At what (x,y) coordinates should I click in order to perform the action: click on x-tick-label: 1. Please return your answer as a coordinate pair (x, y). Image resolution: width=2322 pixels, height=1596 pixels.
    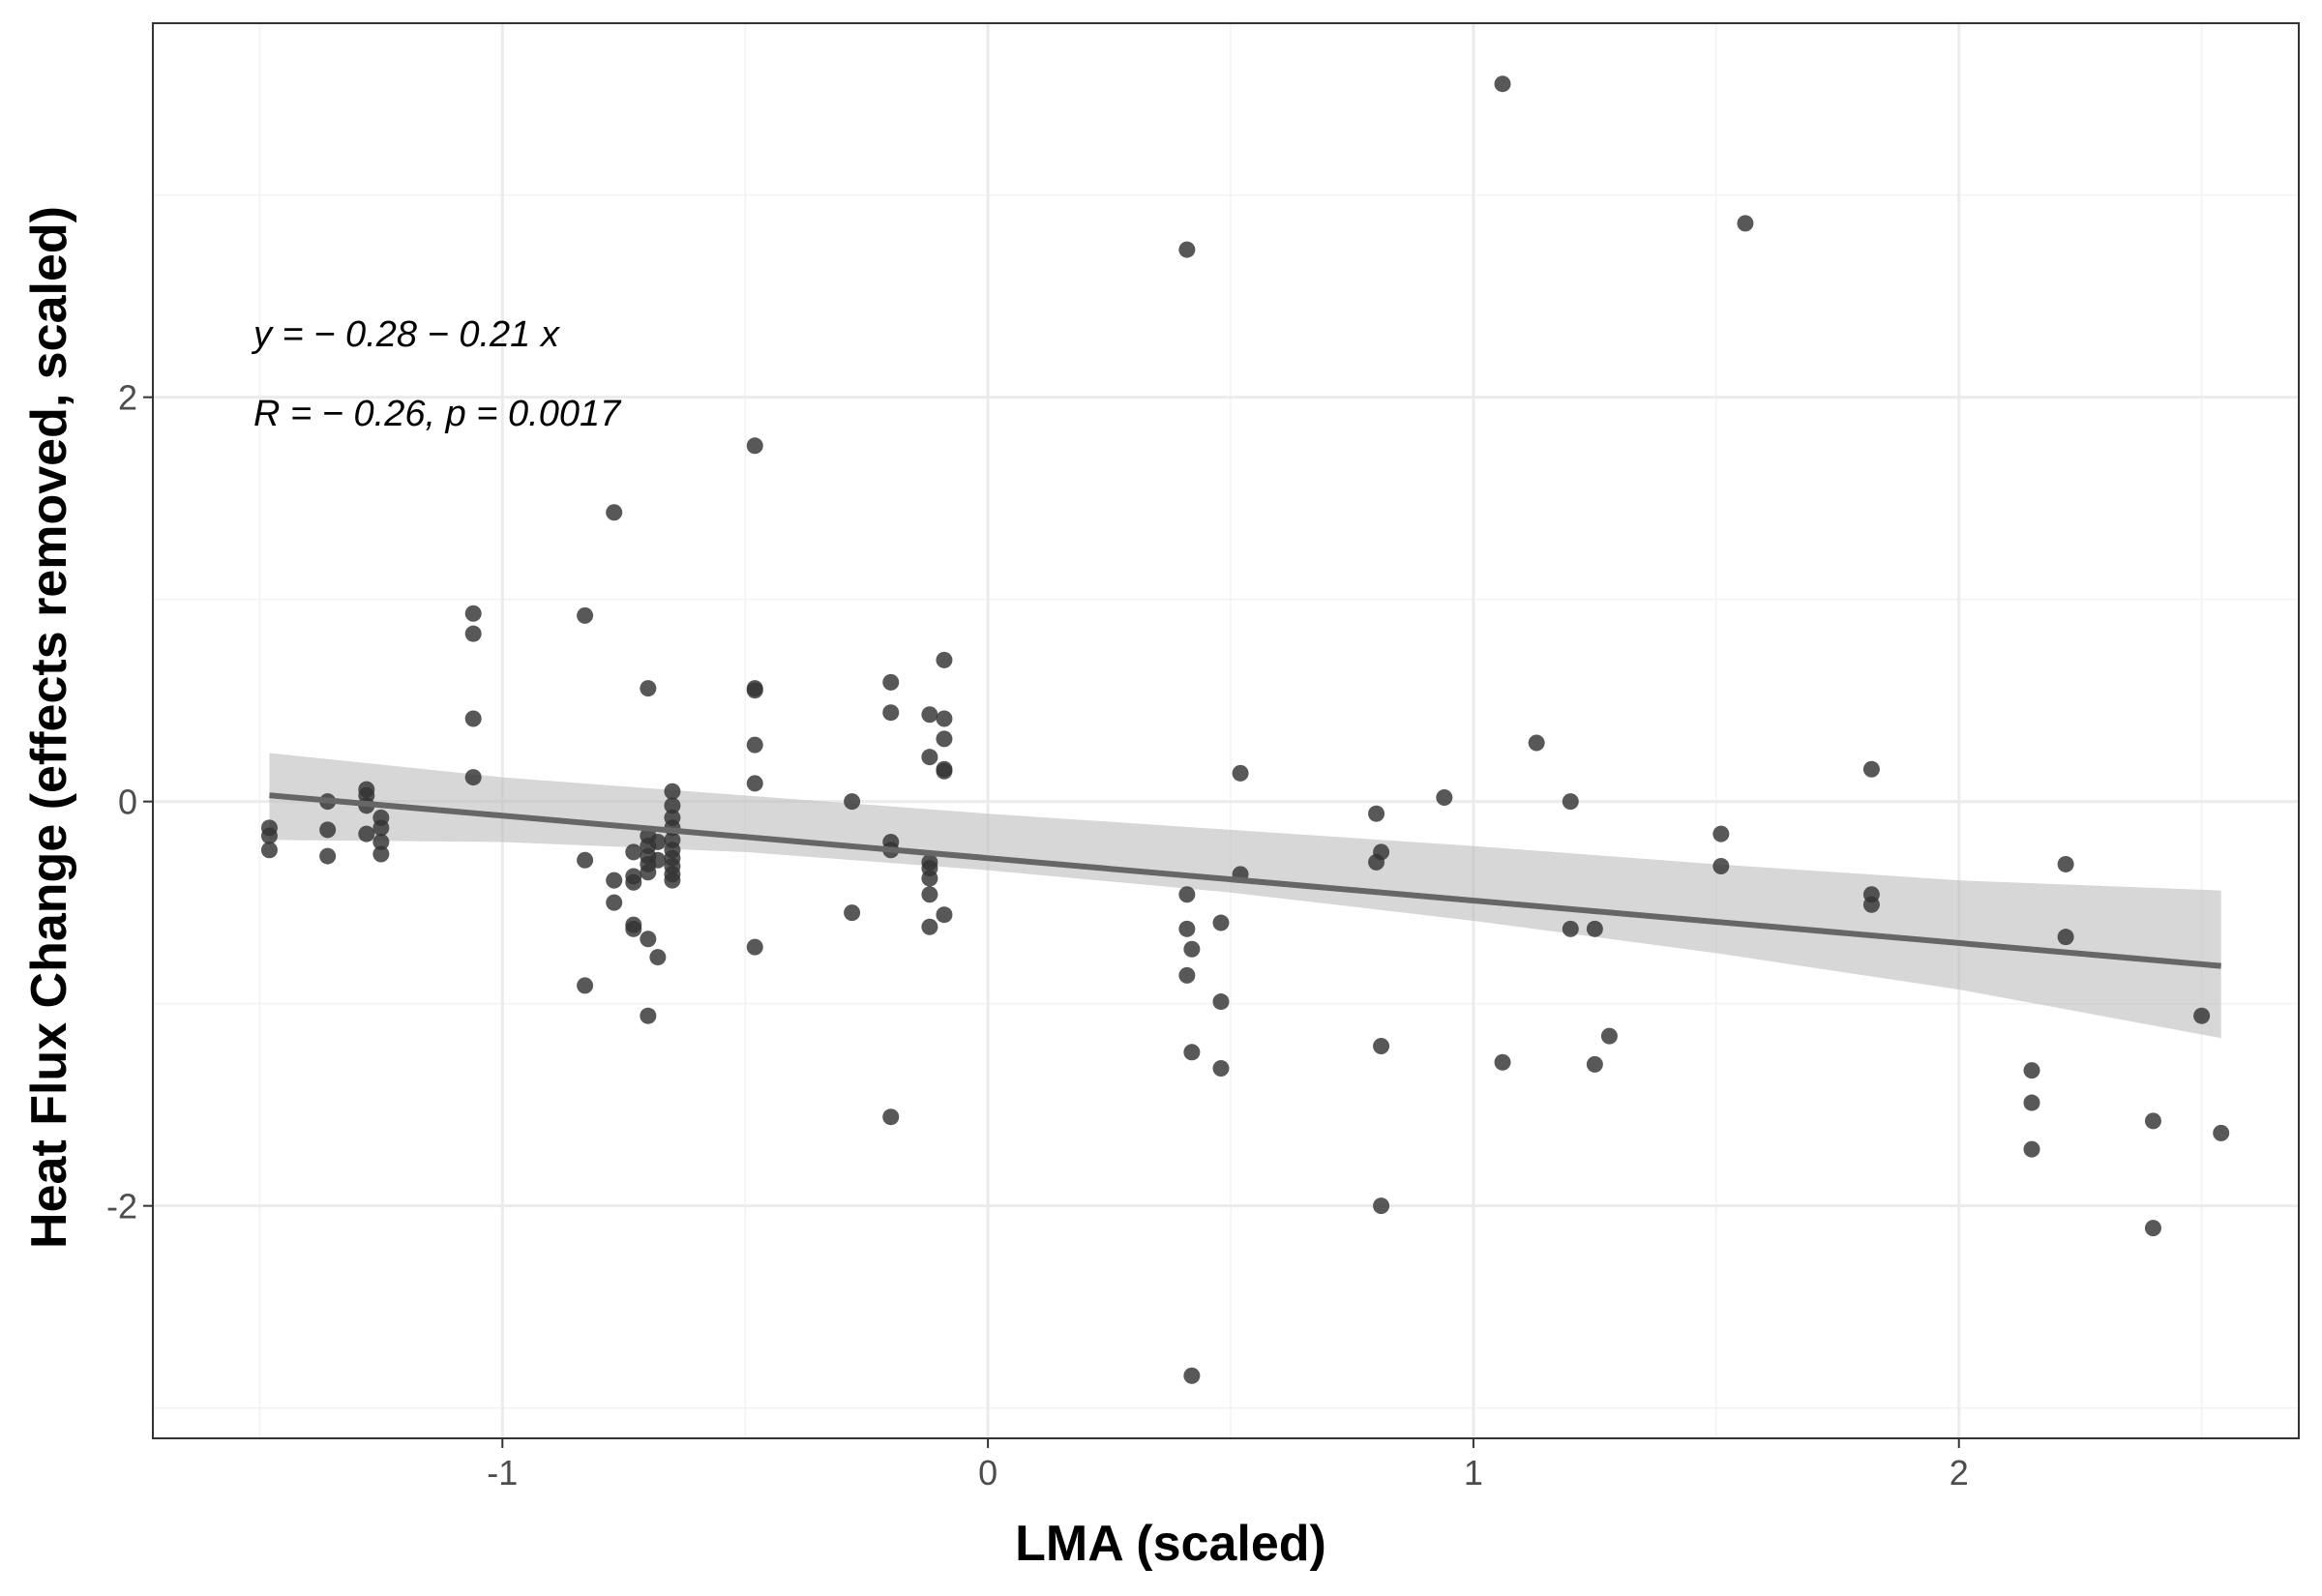
    Looking at the image, I should click on (1473, 1473).